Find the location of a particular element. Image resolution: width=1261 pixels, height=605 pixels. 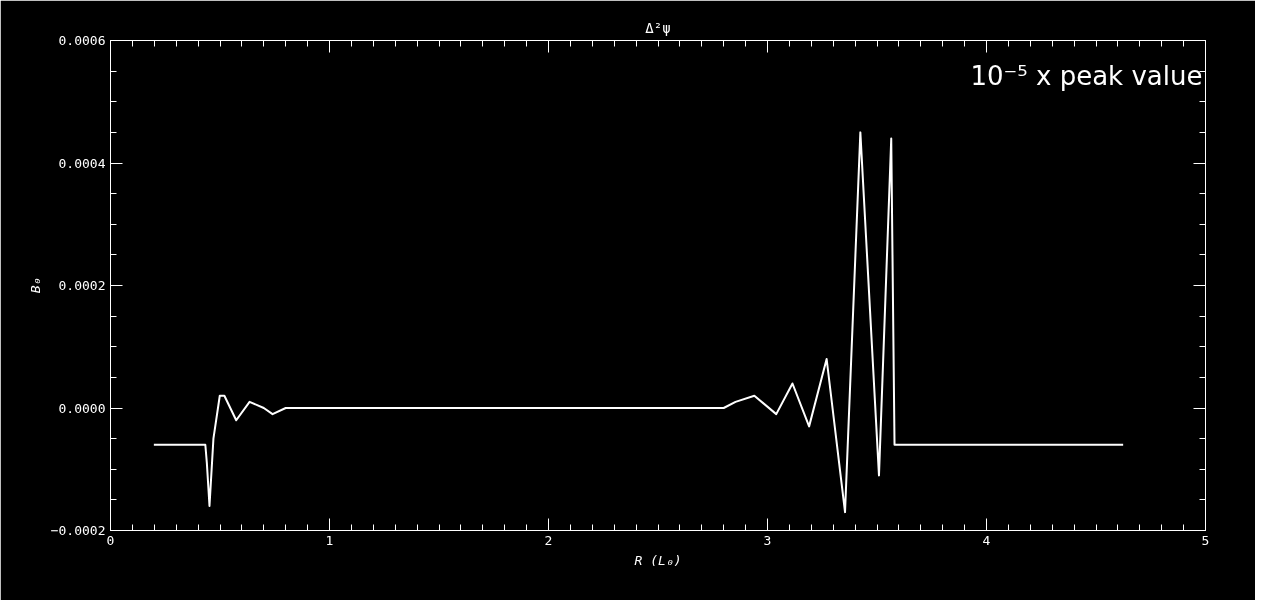

x-tick-label: 0 is located at coordinates (110, 540).